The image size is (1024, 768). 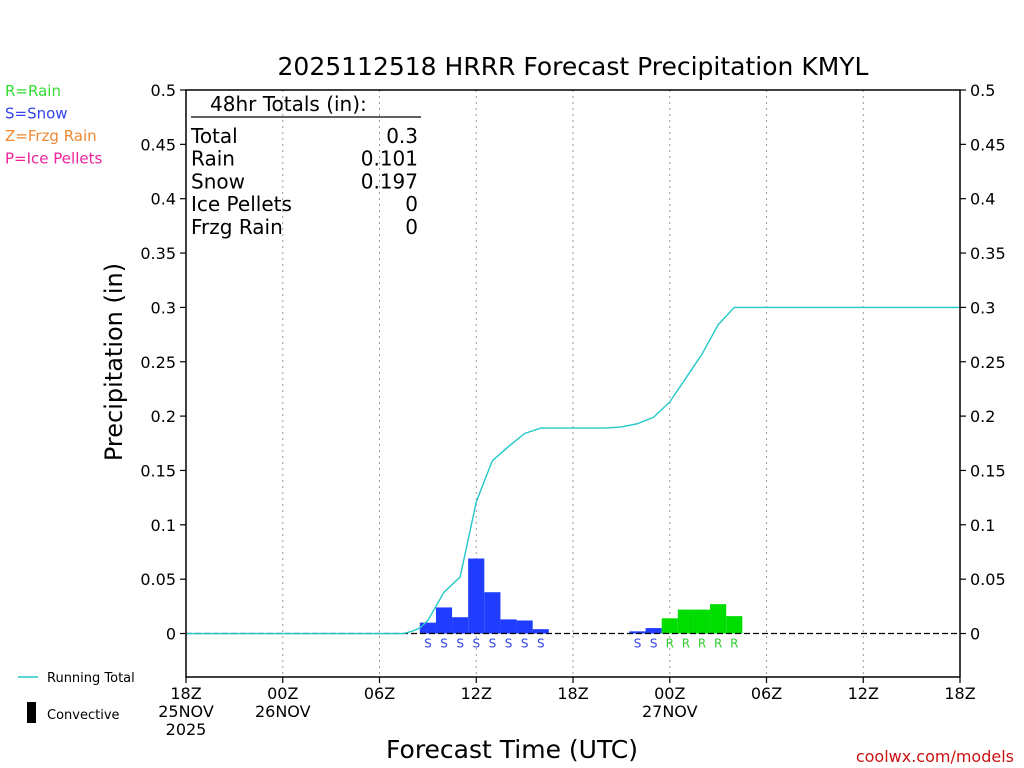 What do you see at coordinates (654, 644) in the screenshot?
I see `type-label-29: S` at bounding box center [654, 644].